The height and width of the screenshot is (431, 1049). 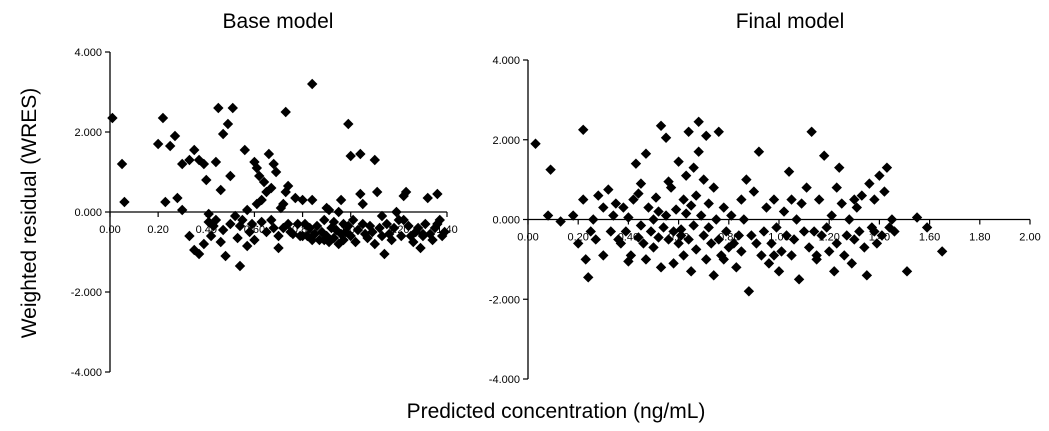 I want to click on x-tick-label: 1.40, so click(x=879, y=238).